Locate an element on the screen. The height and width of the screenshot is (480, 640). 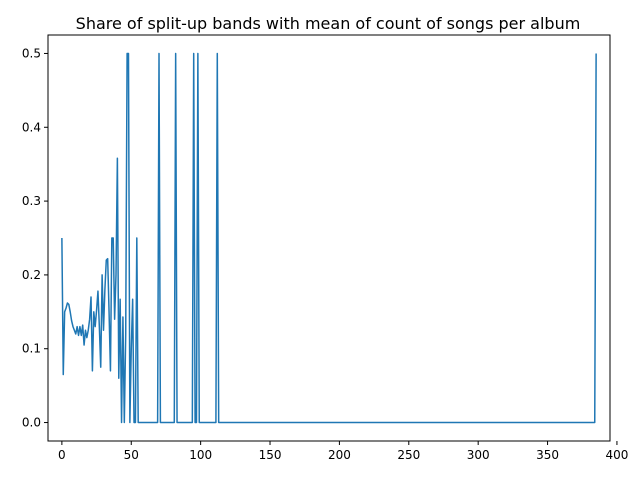
y-tick-label: 0.3 is located at coordinates (31, 201).